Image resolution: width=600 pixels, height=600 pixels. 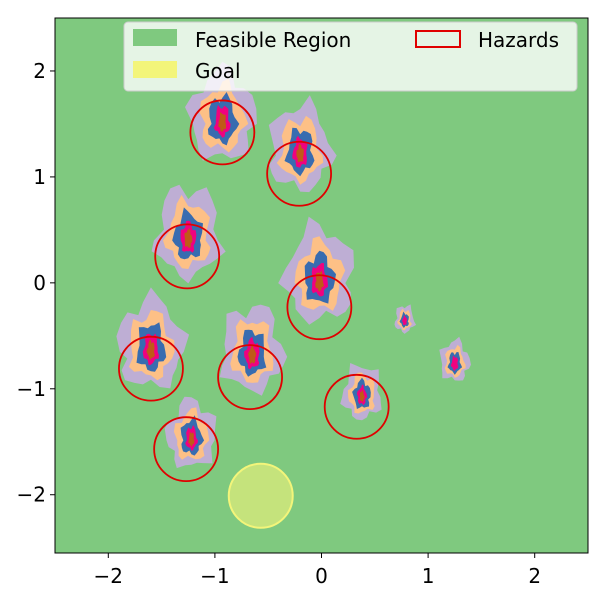 I want to click on legend-label-feasible-region: Feasible Region, so click(x=273, y=40).